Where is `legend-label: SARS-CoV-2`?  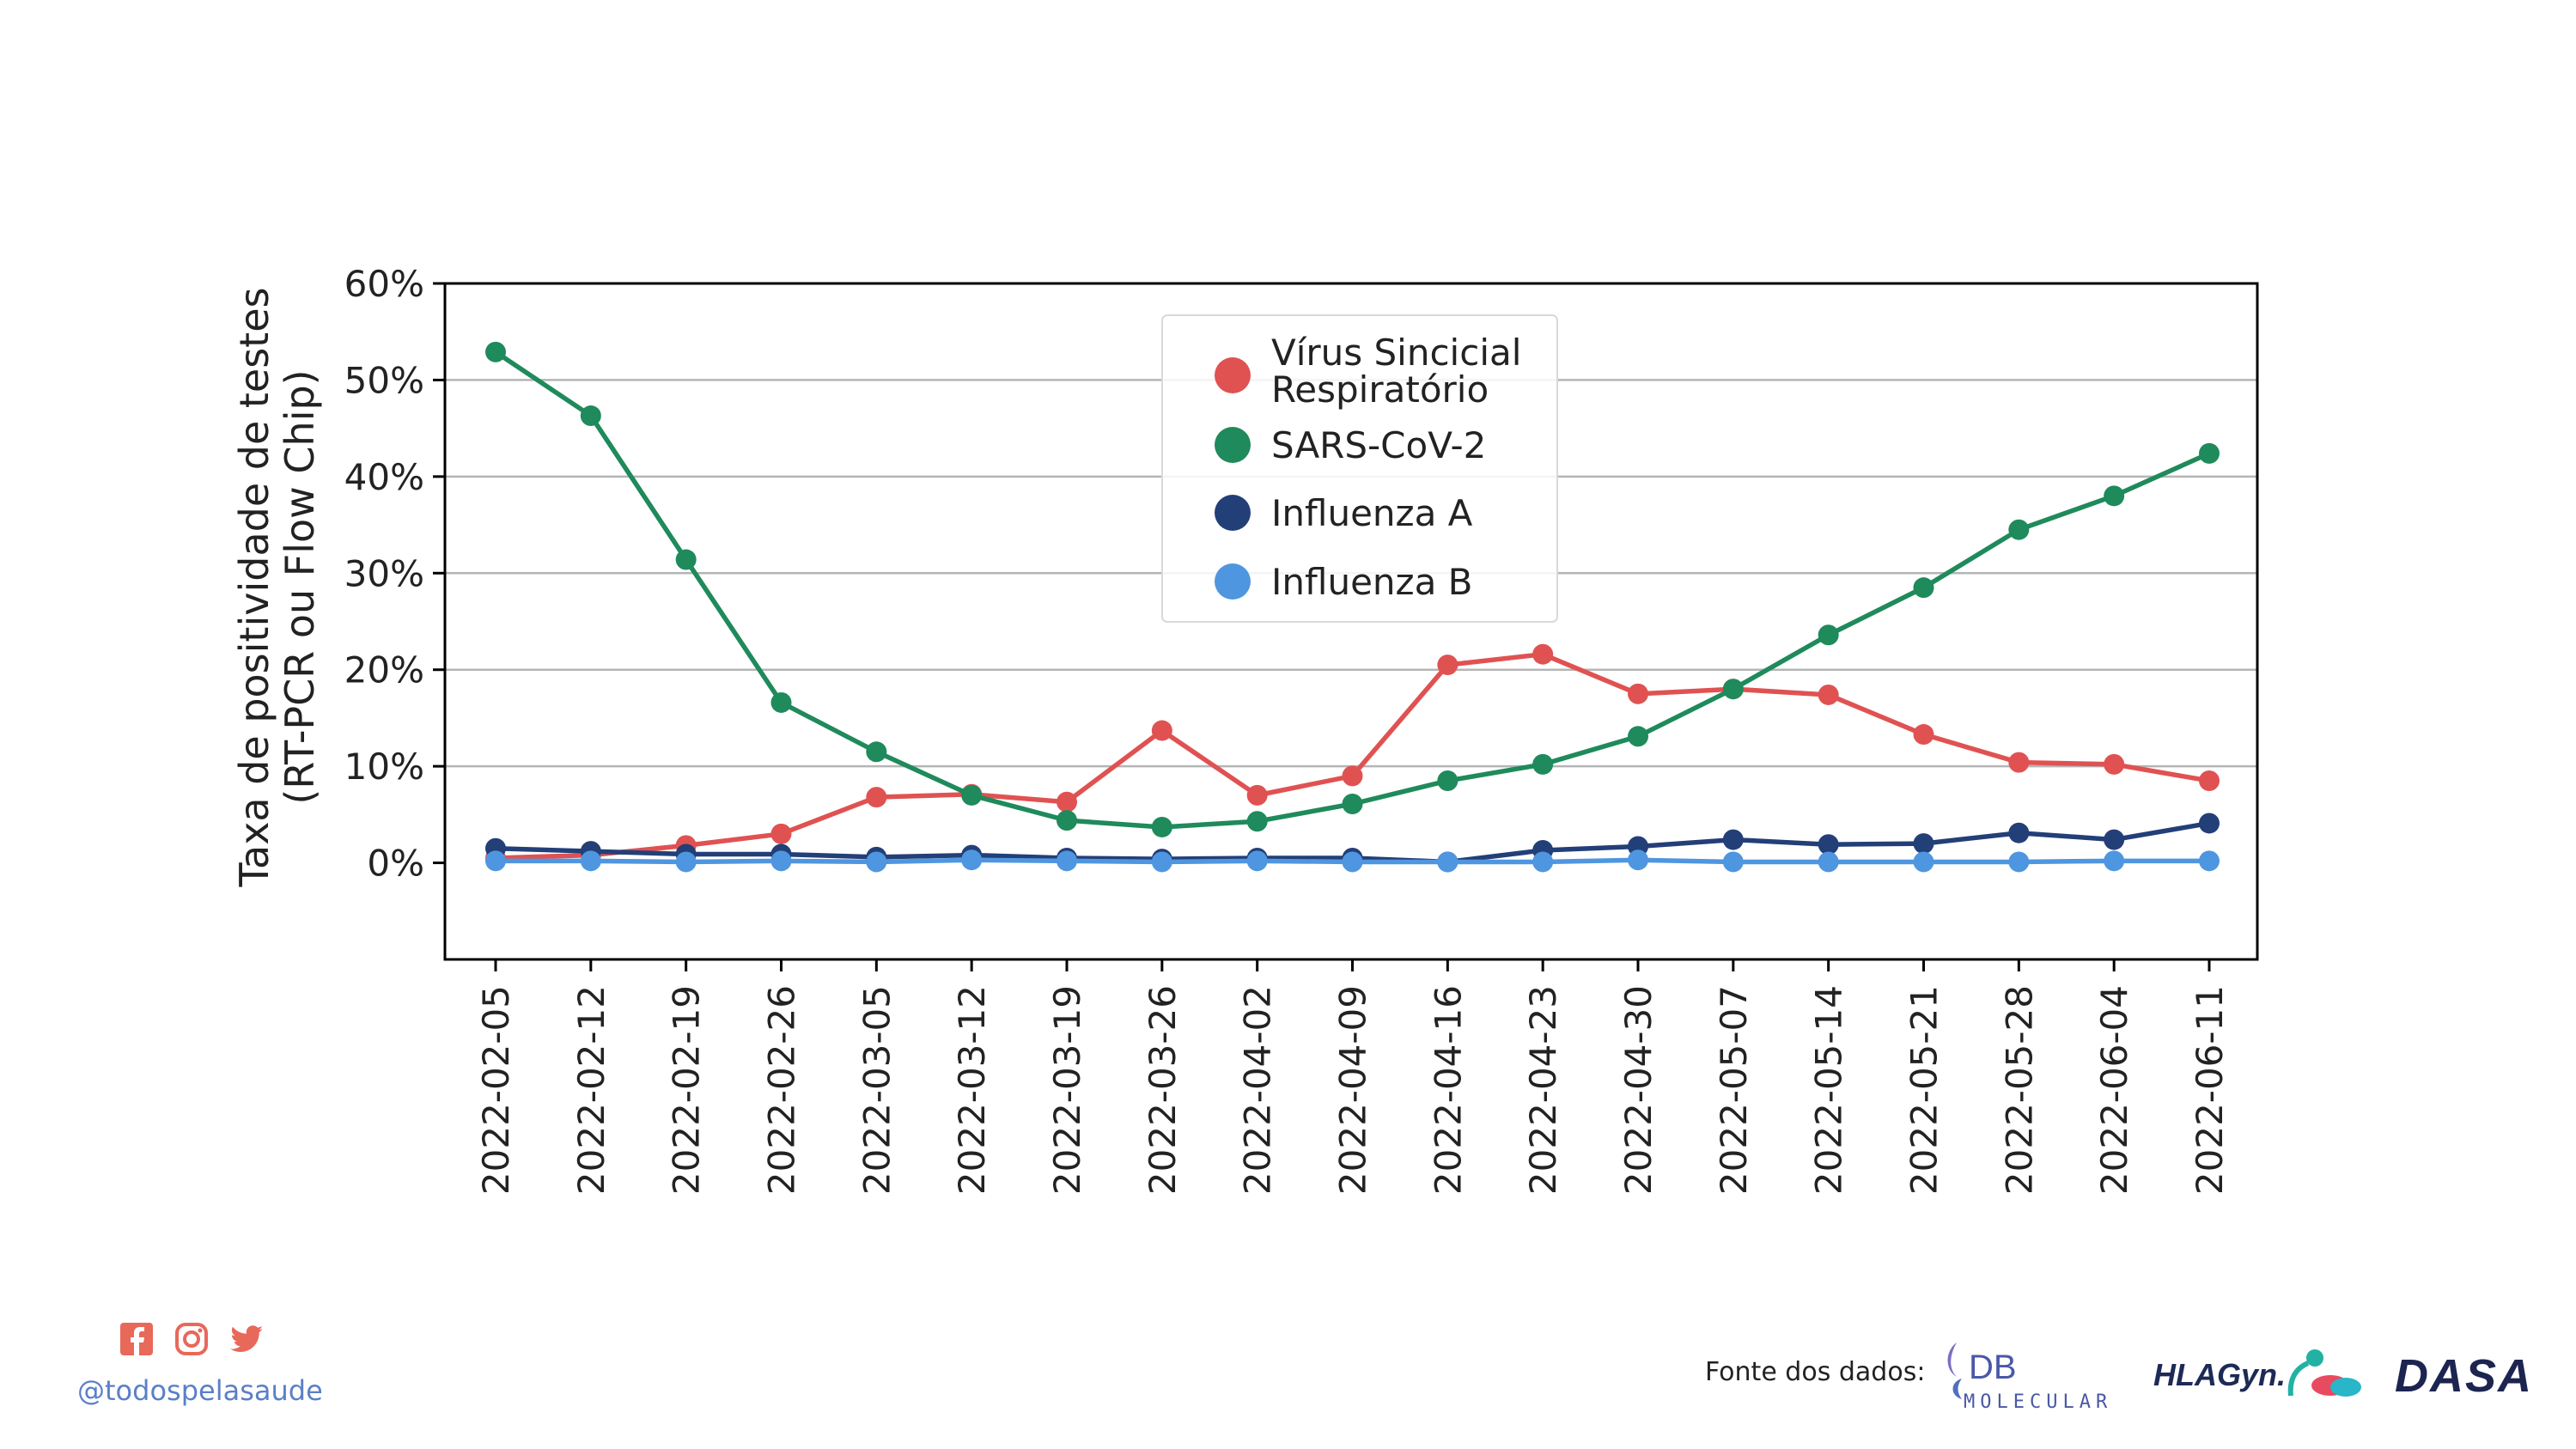 legend-label: SARS-CoV-2 is located at coordinates (1378, 445).